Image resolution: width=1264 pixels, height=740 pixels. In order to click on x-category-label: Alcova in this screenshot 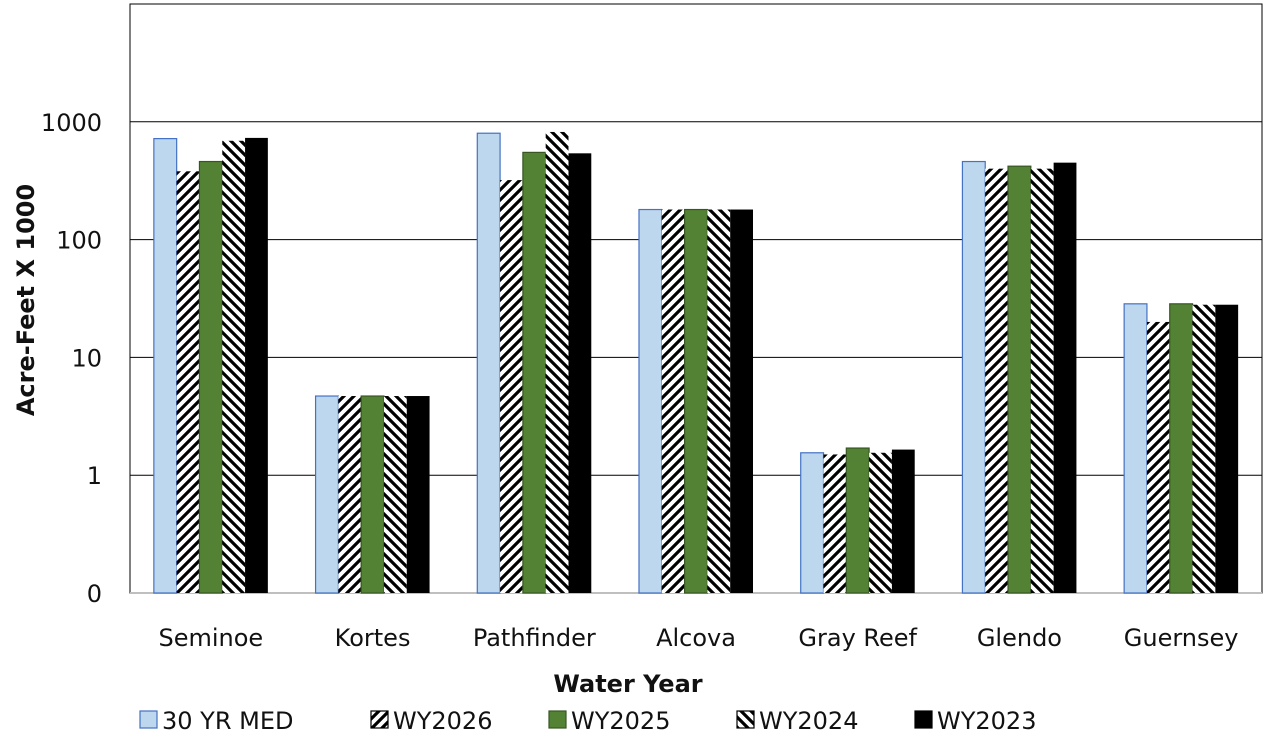, I will do `click(696, 638)`.